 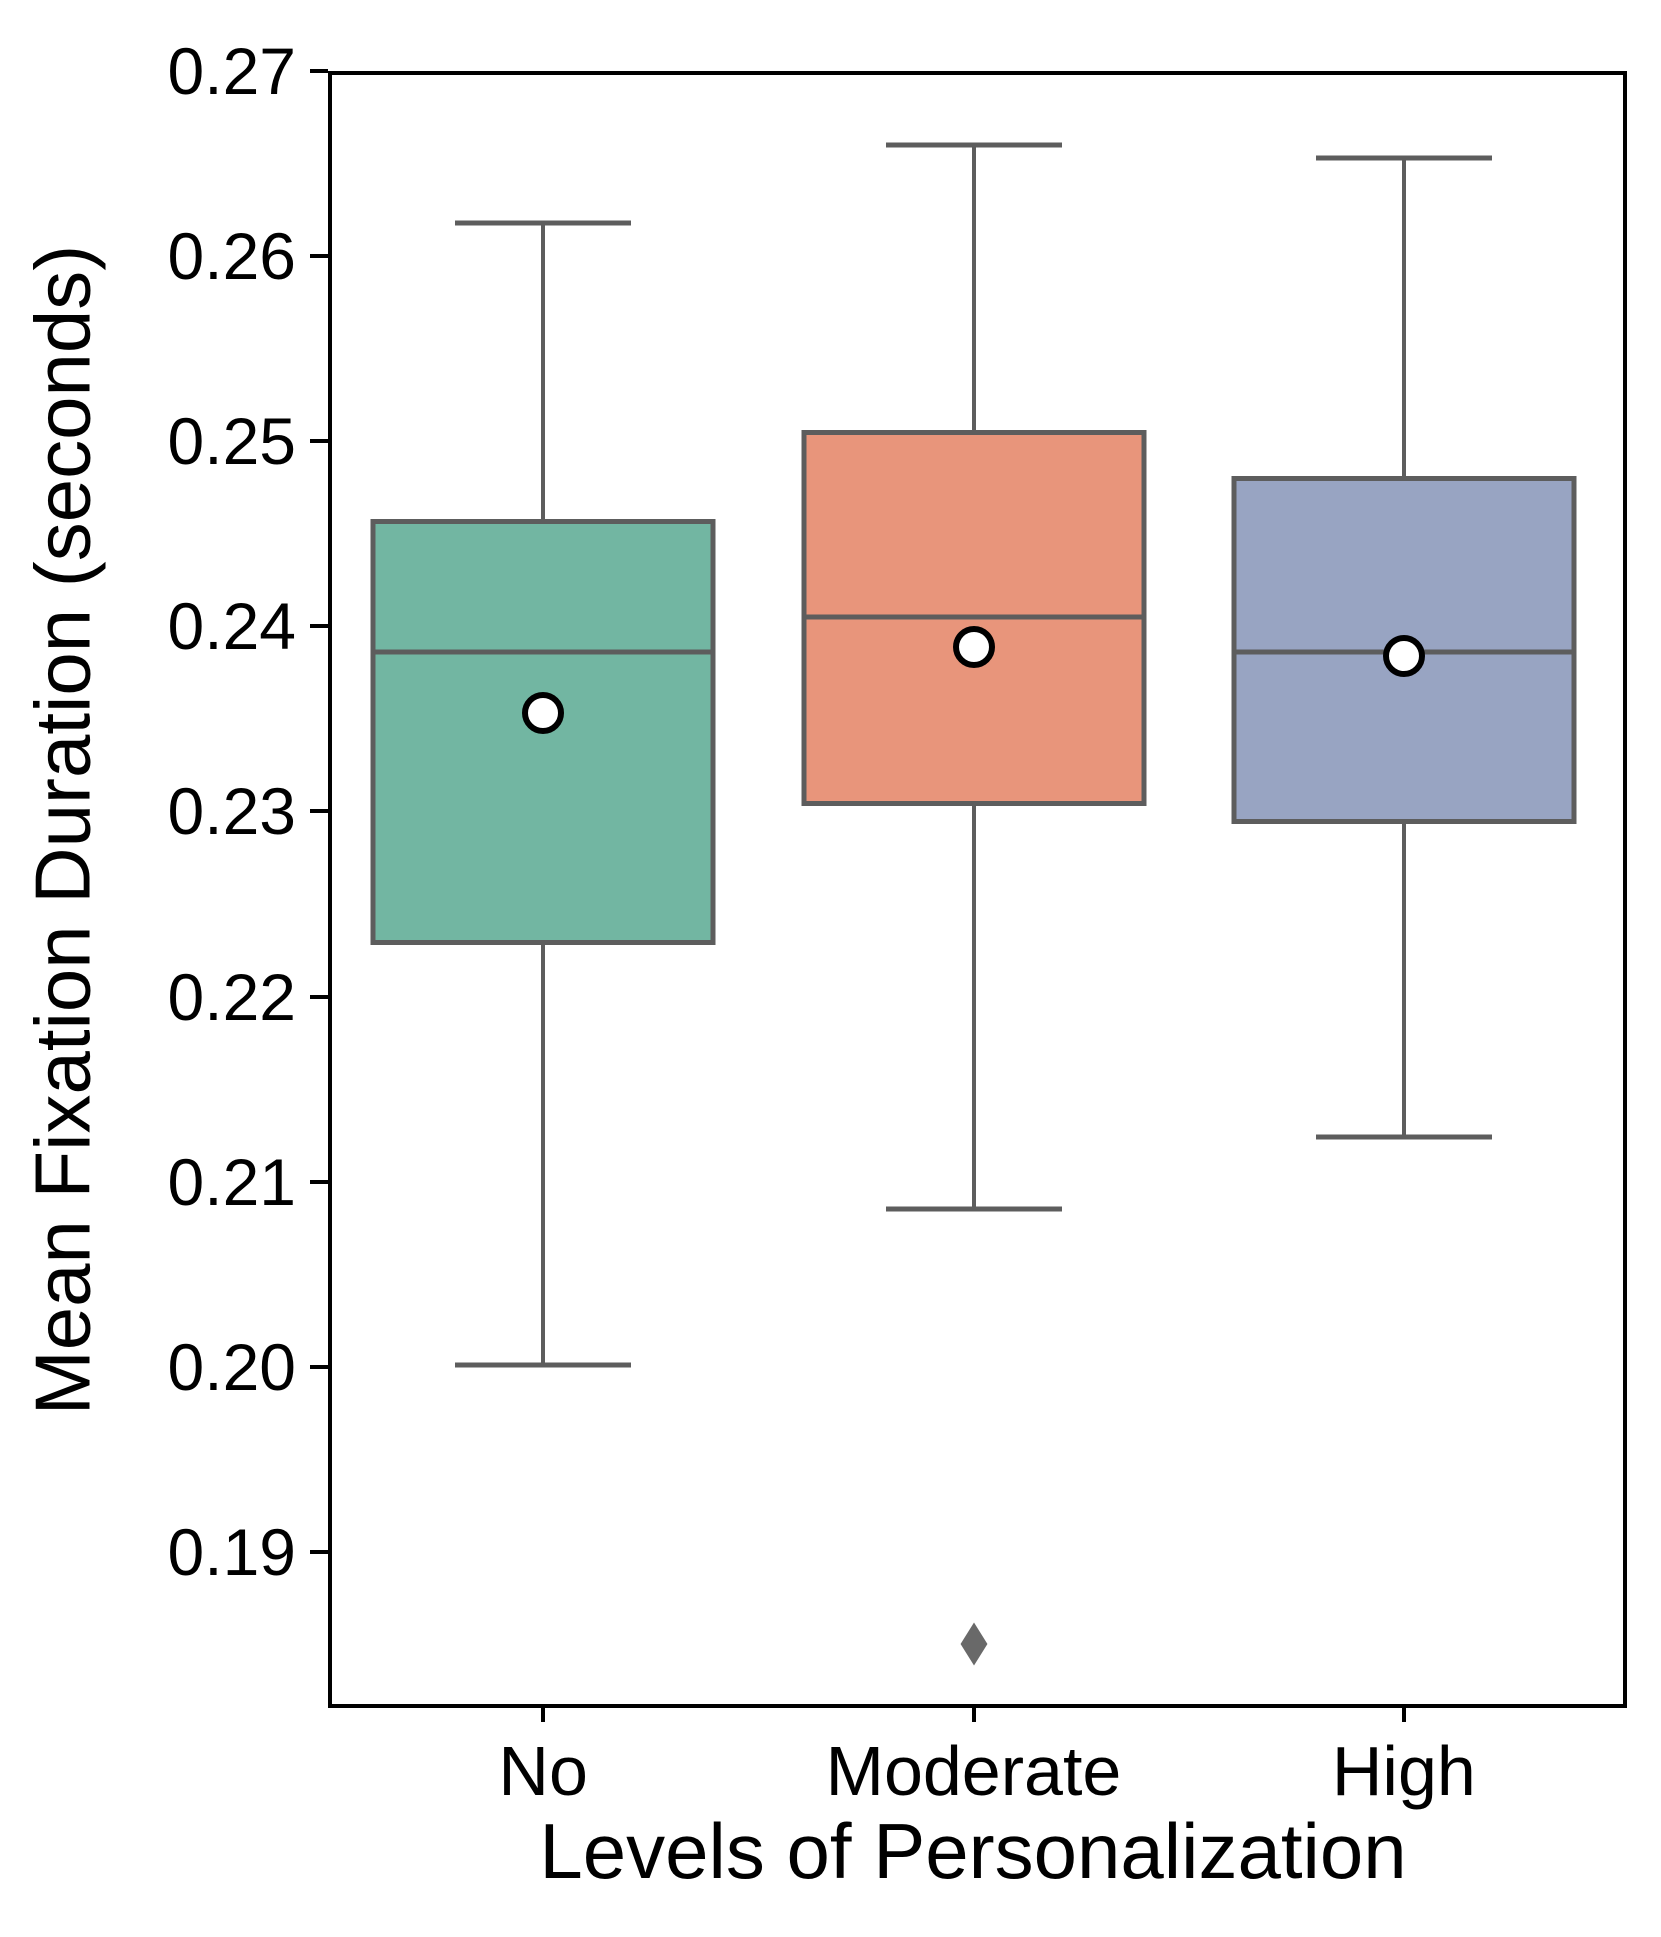 I want to click on y-tick-label: 0.20, so click(x=231, y=1366).